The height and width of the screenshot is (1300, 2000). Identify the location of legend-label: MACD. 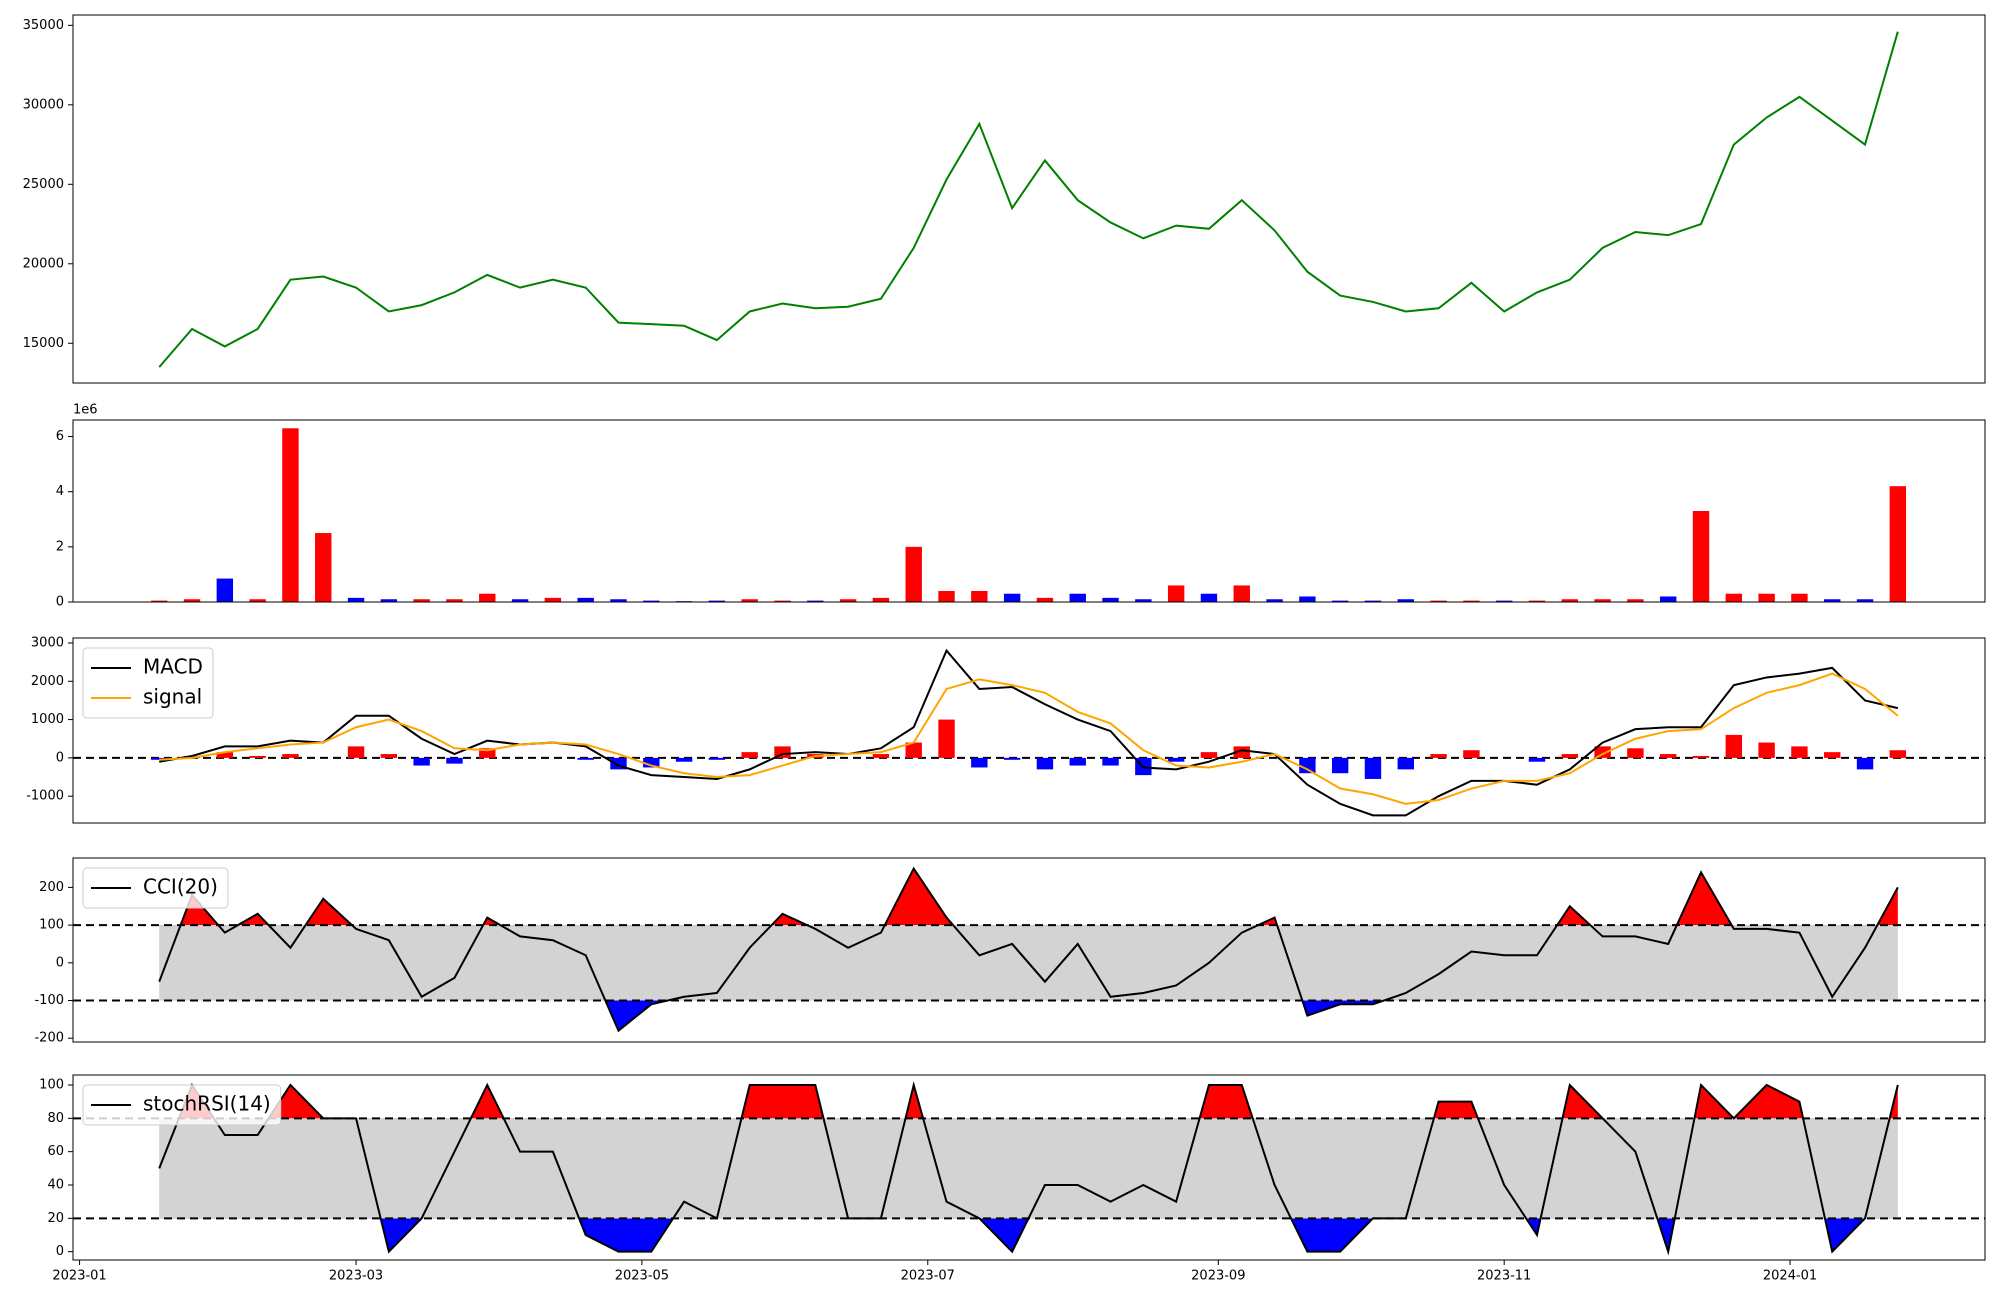
(173, 667).